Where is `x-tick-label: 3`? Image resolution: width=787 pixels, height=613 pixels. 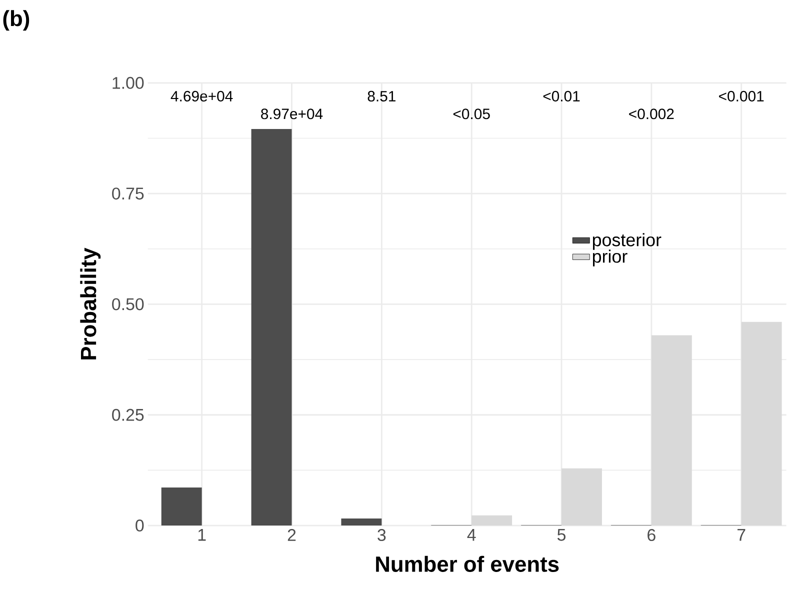 x-tick-label: 3 is located at coordinates (382, 534).